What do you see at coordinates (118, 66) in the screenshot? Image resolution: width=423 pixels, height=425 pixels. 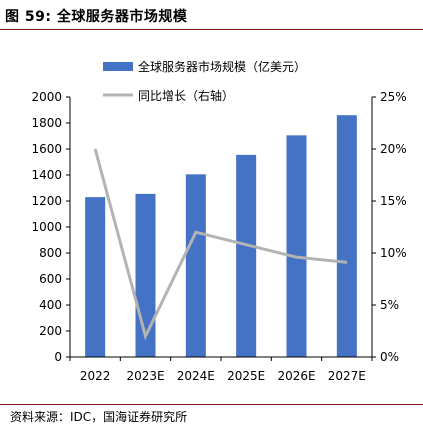 I see `legend-swatch-bar` at bounding box center [118, 66].